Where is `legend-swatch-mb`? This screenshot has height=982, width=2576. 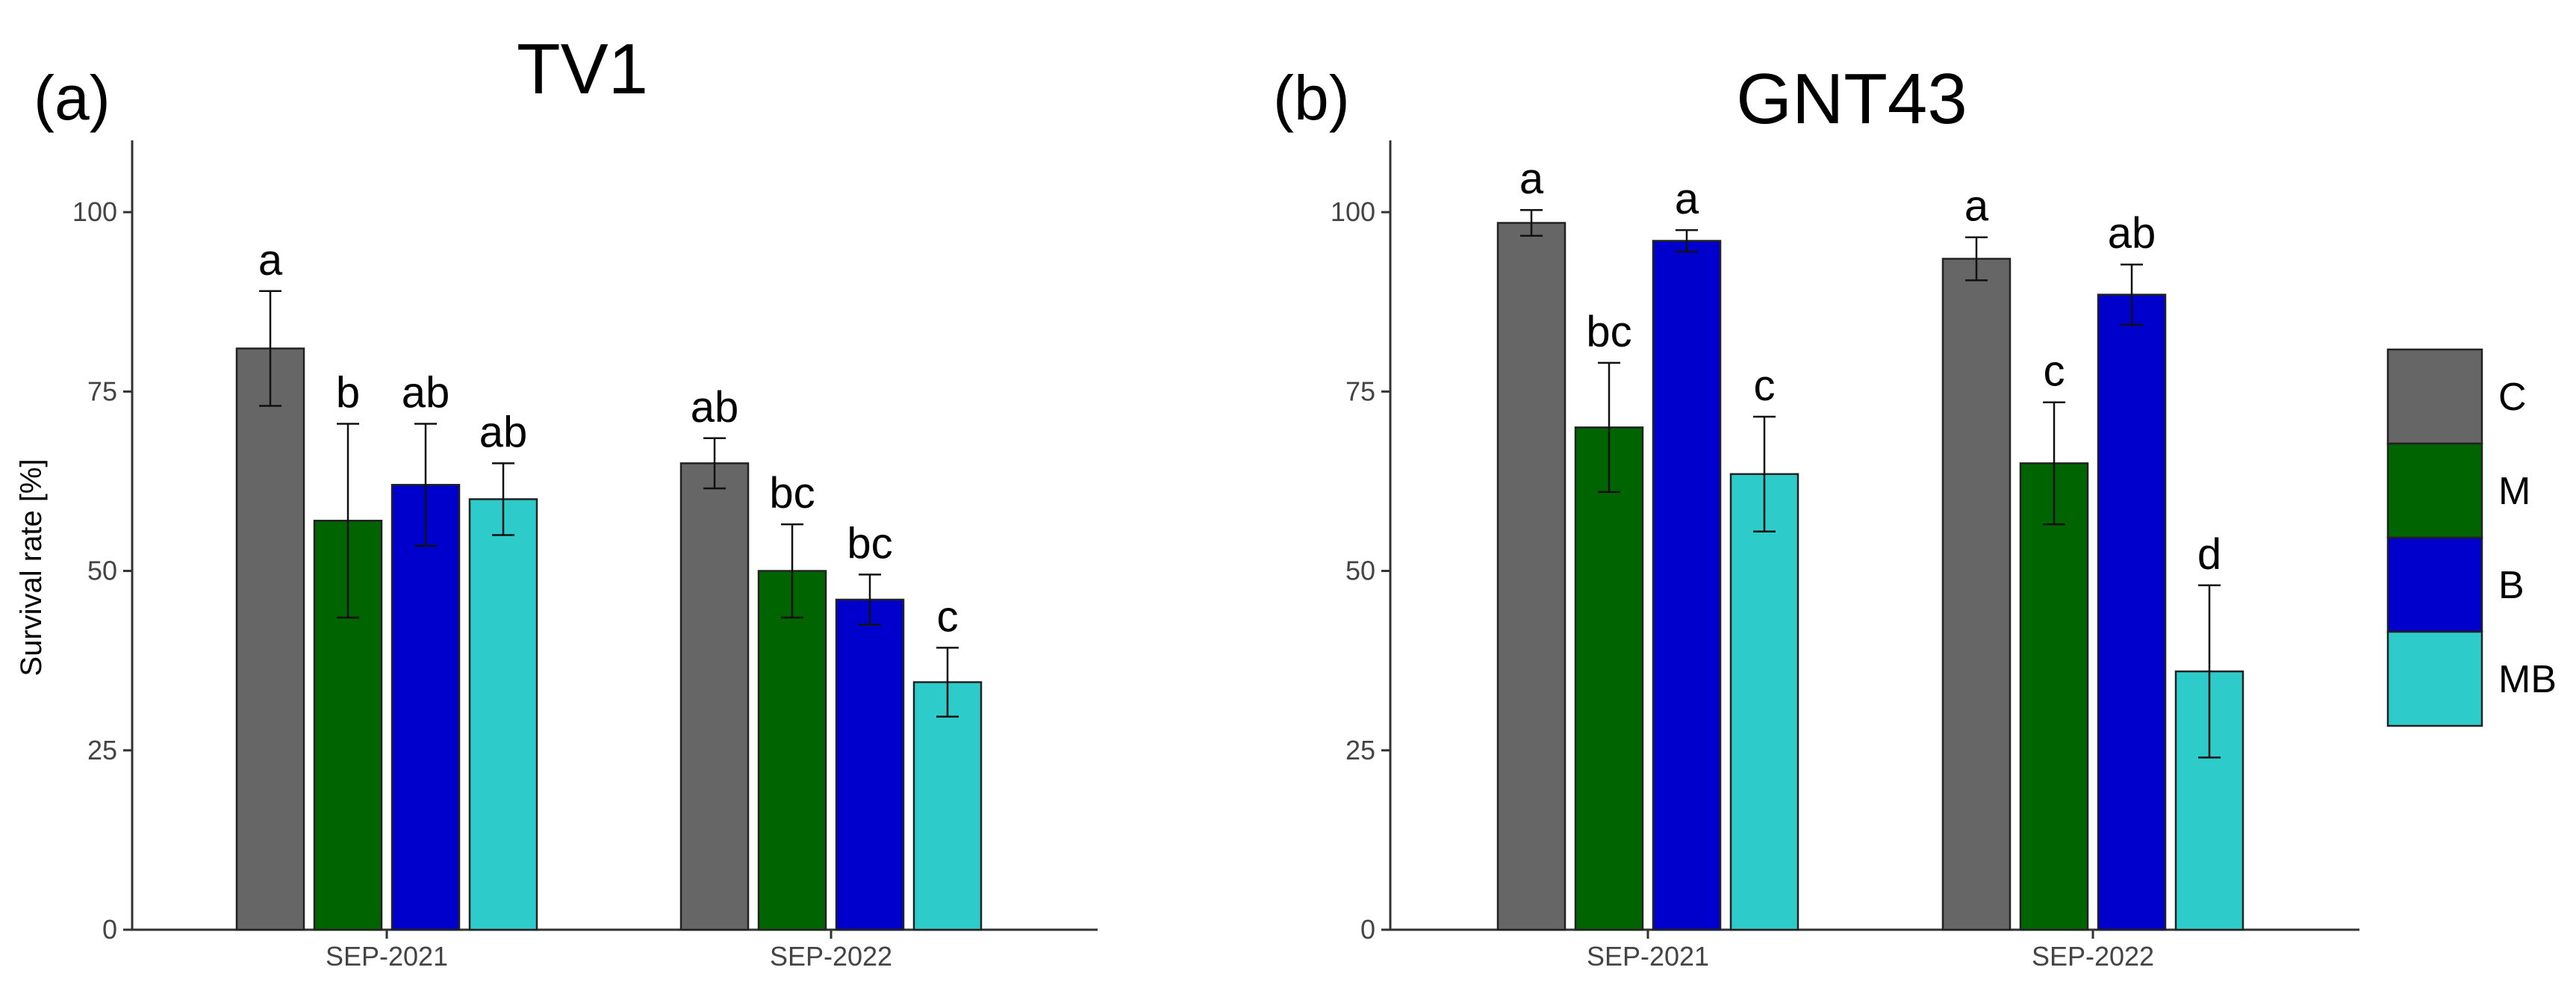 legend-swatch-mb is located at coordinates (2434, 678).